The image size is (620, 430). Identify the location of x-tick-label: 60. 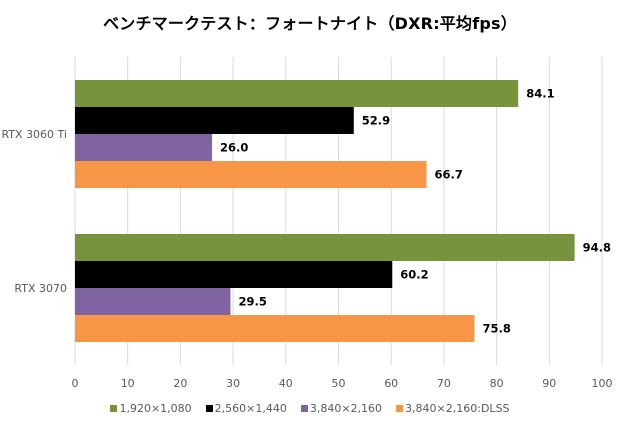
(391, 383).